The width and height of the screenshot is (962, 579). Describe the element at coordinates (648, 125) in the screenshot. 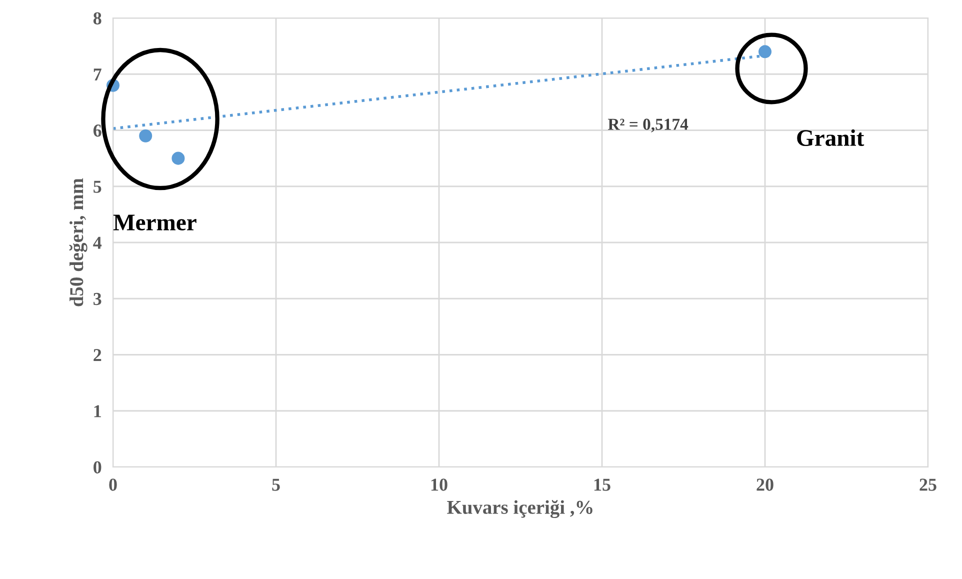

I see `annotation: R² = 0,5174` at that location.